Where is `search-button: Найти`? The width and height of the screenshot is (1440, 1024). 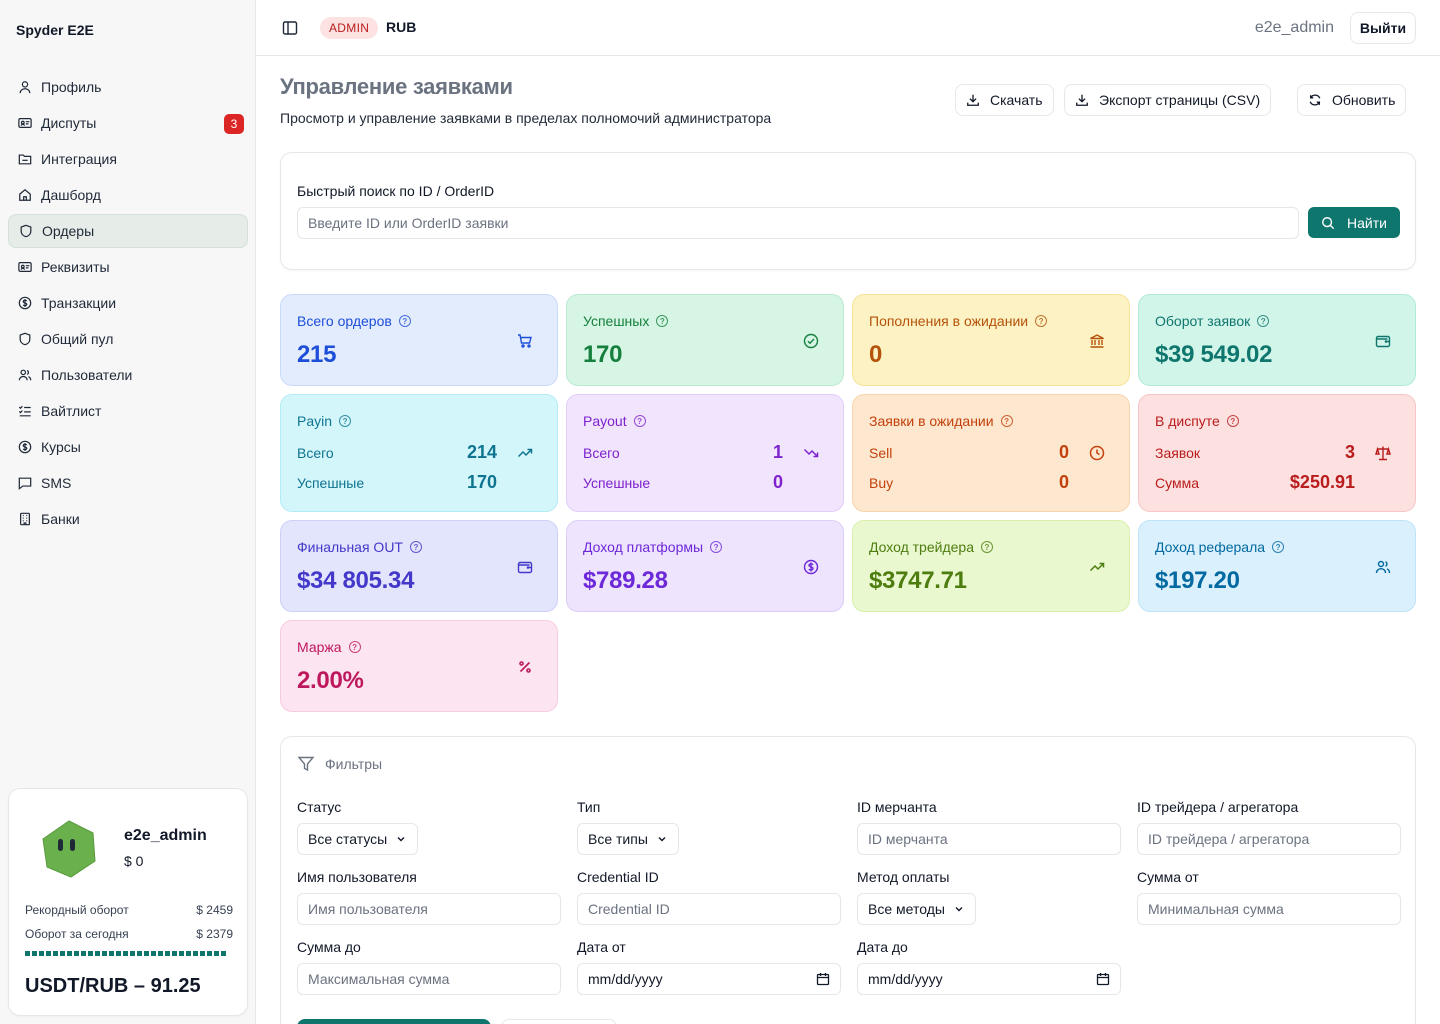
search-button: Найти is located at coordinates (1354, 222).